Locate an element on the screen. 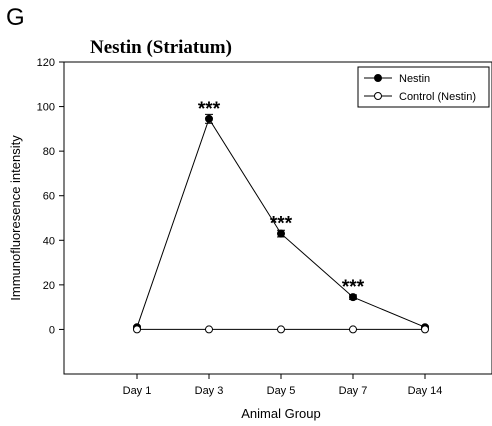  y-tick-label: 80 is located at coordinates (49, 152).